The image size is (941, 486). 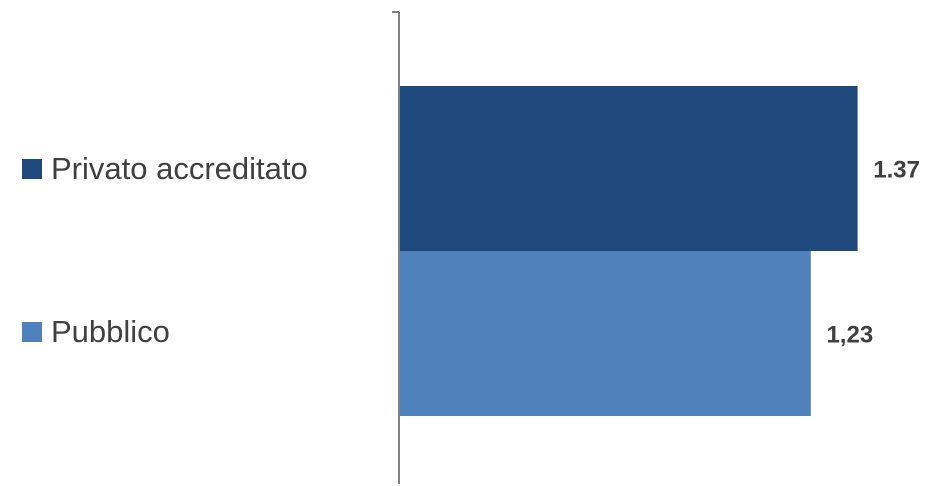 What do you see at coordinates (396, 247) in the screenshot?
I see `category-axis` at bounding box center [396, 247].